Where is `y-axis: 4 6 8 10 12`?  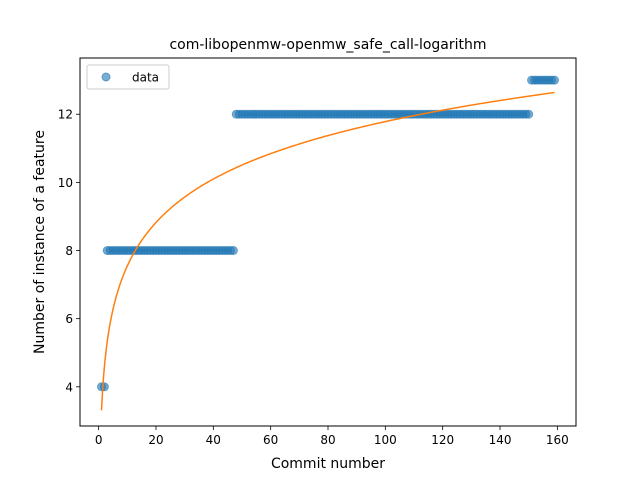
y-axis: 4 6 8 10 12 is located at coordinates (69, 251).